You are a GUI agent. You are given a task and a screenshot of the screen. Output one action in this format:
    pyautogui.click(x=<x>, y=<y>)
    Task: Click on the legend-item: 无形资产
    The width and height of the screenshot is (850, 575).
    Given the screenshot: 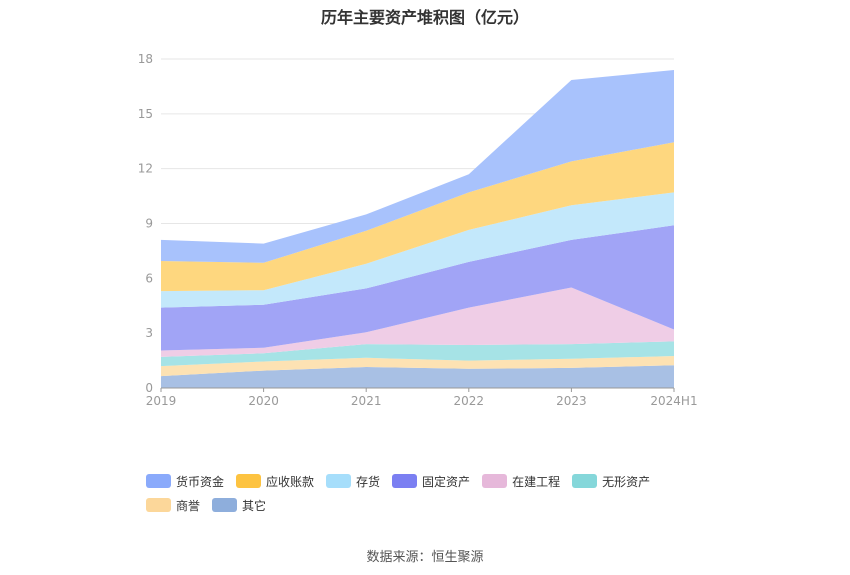 What is the action you would take?
    pyautogui.click(x=611, y=481)
    